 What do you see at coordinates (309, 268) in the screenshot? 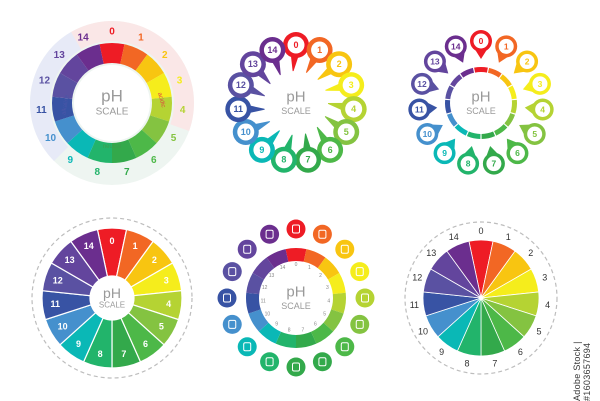
I see `icon-ring-number-1: 1` at bounding box center [309, 268].